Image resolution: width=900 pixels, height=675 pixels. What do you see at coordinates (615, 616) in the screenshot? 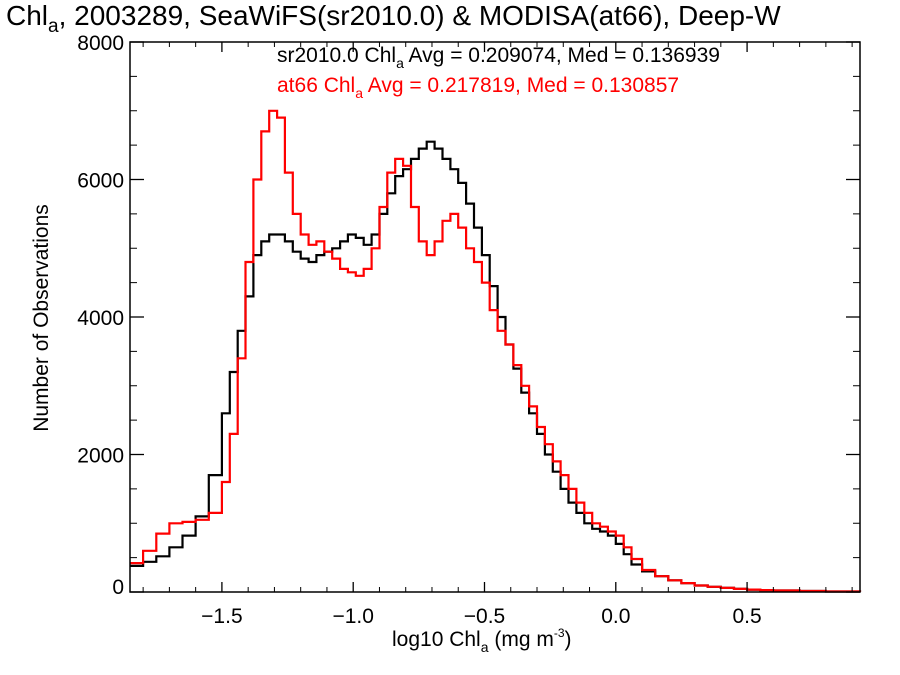
I see `x-tick-label-3: 0.0` at bounding box center [615, 616].